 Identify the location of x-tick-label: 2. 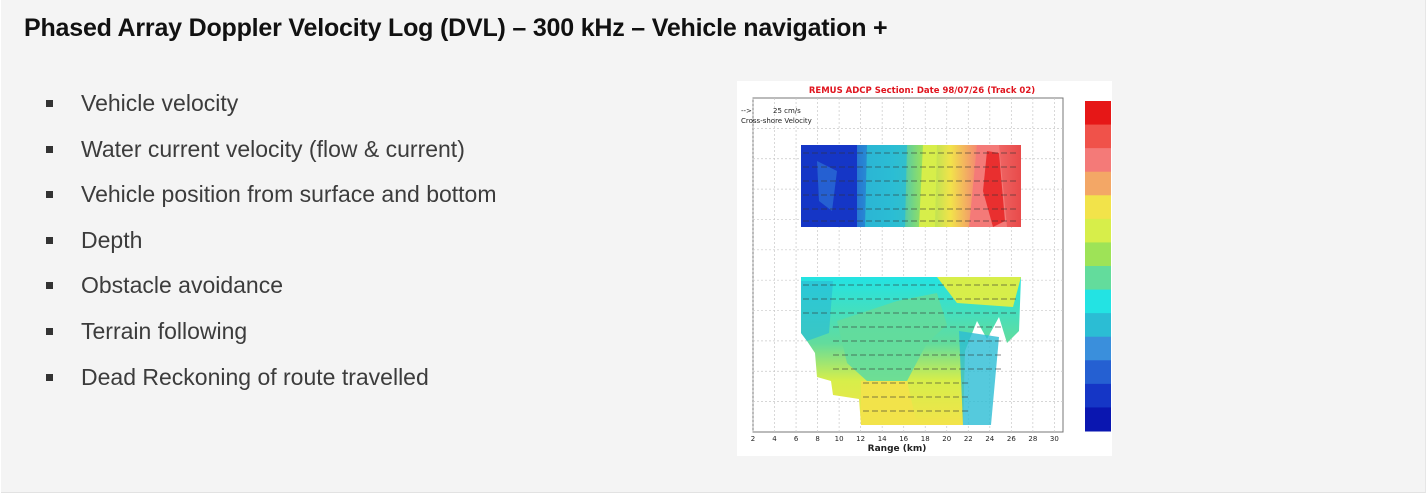
(753, 439).